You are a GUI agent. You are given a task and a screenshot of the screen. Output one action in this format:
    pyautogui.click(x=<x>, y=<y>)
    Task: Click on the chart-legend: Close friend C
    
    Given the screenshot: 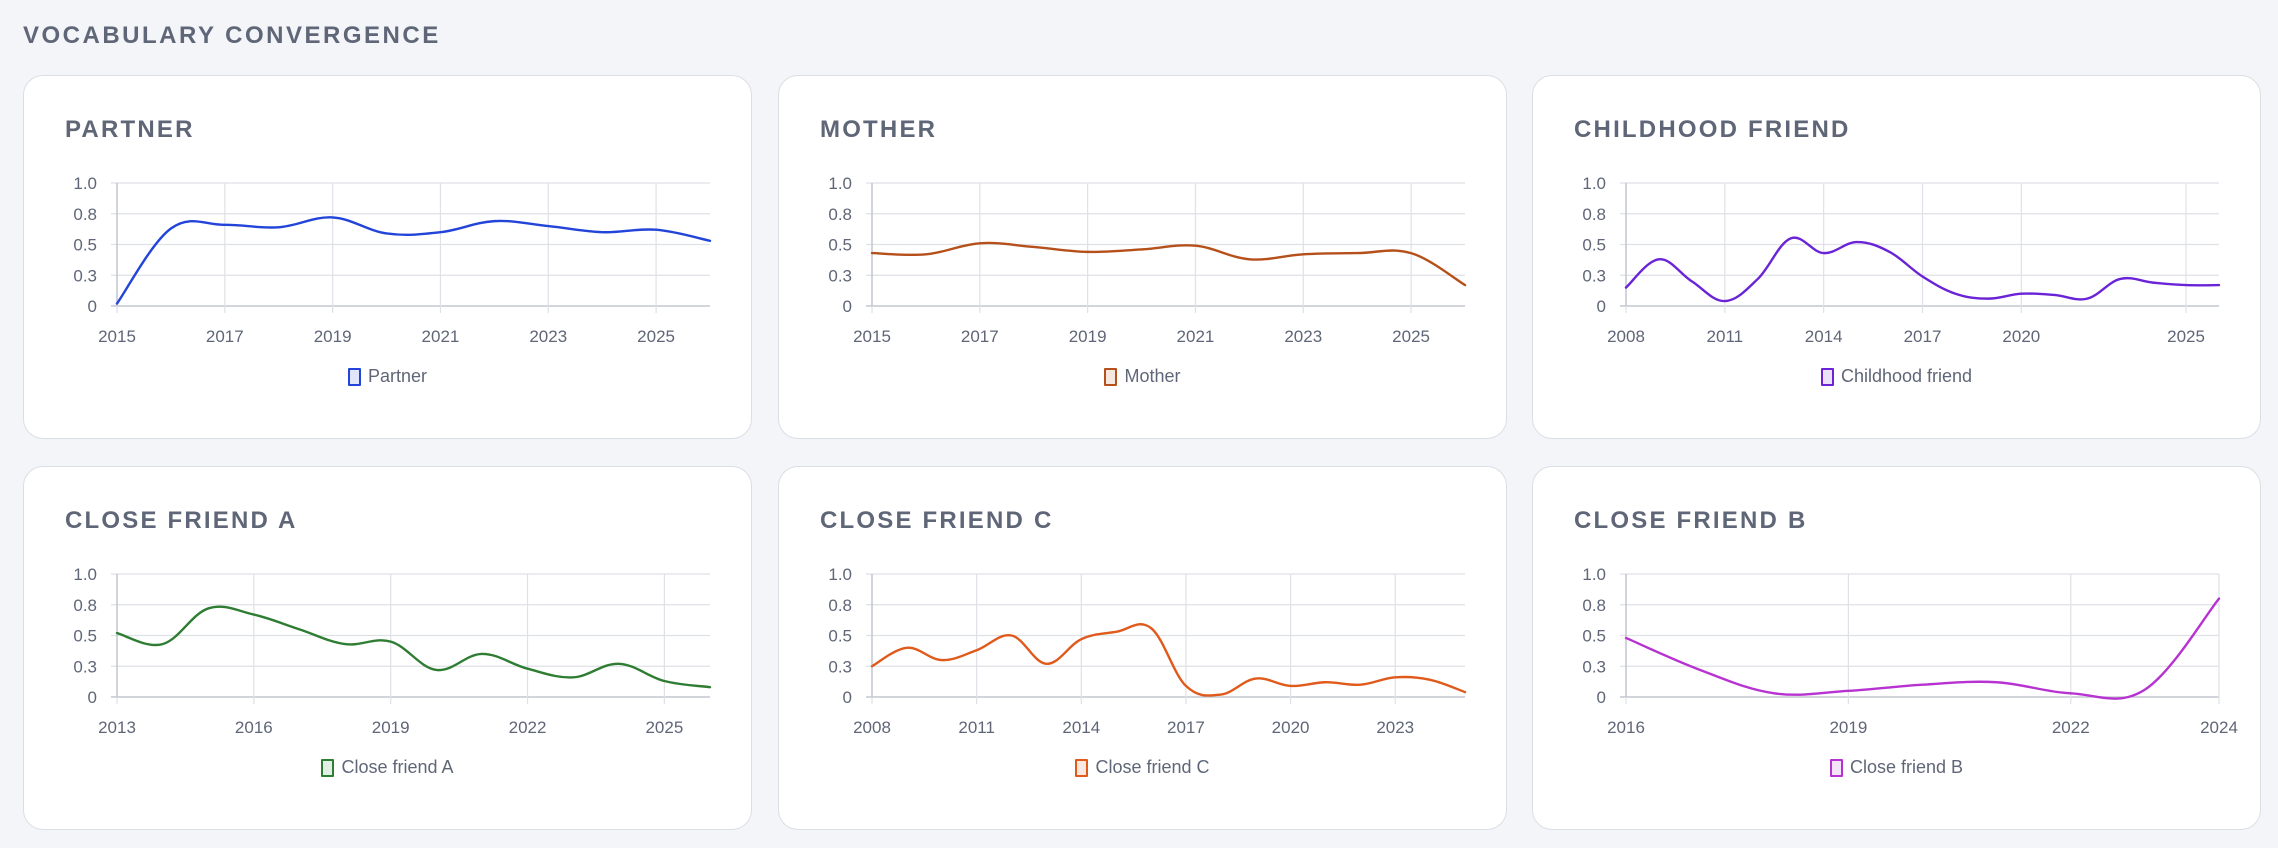 What is the action you would take?
    pyautogui.click(x=1142, y=767)
    